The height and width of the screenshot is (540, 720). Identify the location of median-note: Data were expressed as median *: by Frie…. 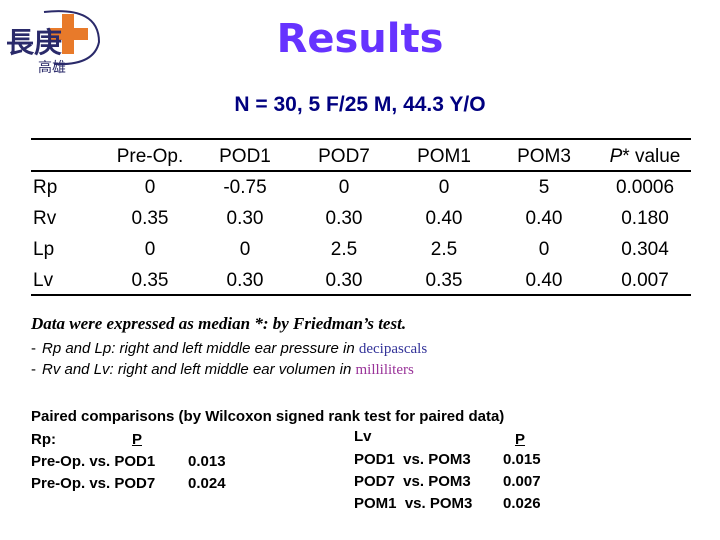
(219, 323).